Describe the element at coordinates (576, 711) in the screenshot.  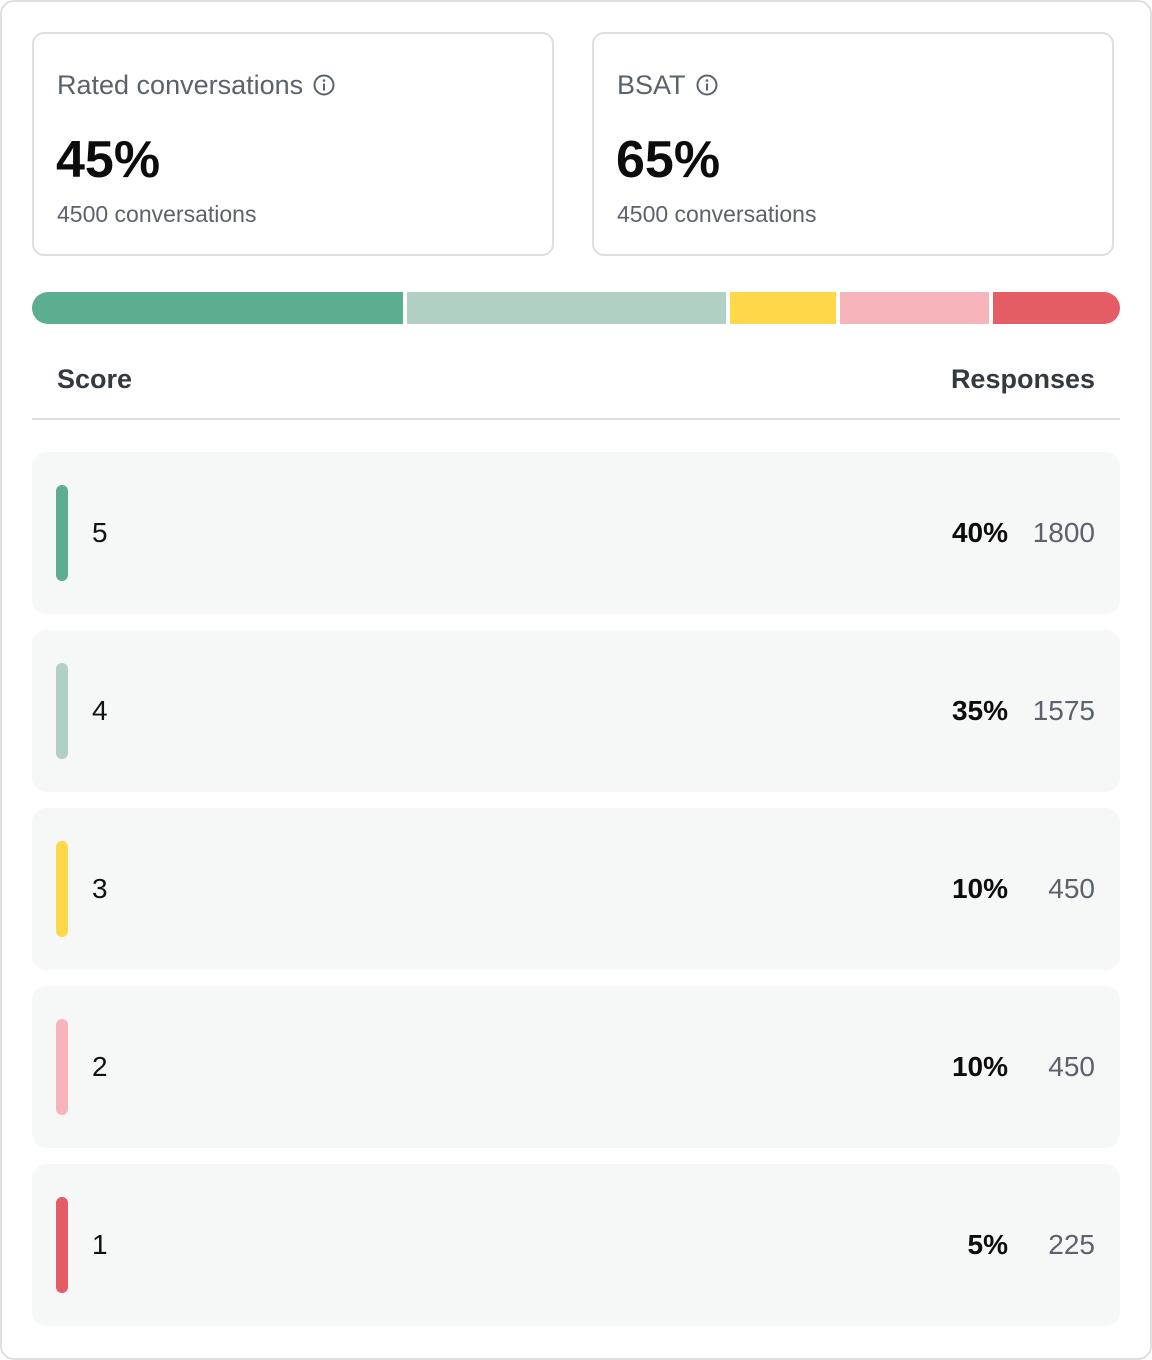
I see `score-row-4: 4 35% 1575` at that location.